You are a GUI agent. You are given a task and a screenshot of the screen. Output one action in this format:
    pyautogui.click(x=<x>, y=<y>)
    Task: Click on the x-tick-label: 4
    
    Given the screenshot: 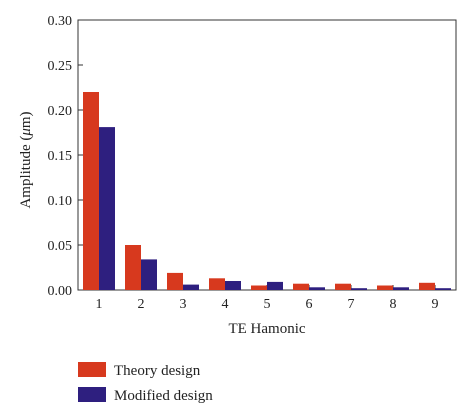 What is the action you would take?
    pyautogui.click(x=225, y=304)
    